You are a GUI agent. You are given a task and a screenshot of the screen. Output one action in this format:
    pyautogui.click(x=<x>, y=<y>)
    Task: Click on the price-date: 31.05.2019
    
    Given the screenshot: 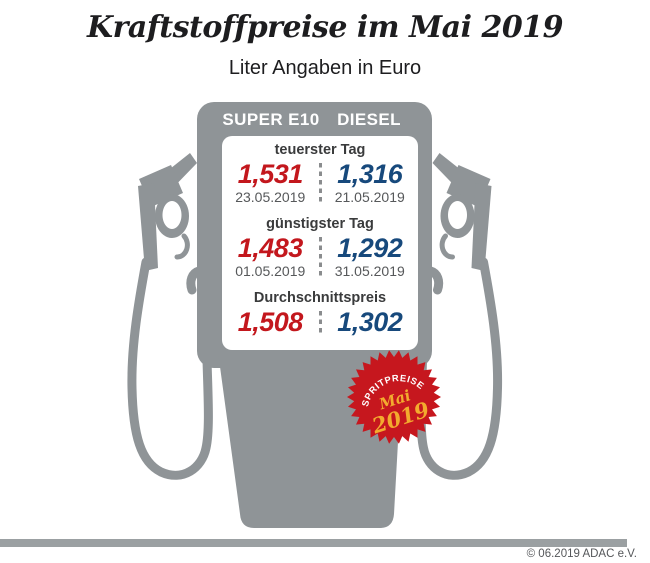 What is the action you would take?
    pyautogui.click(x=369, y=271)
    